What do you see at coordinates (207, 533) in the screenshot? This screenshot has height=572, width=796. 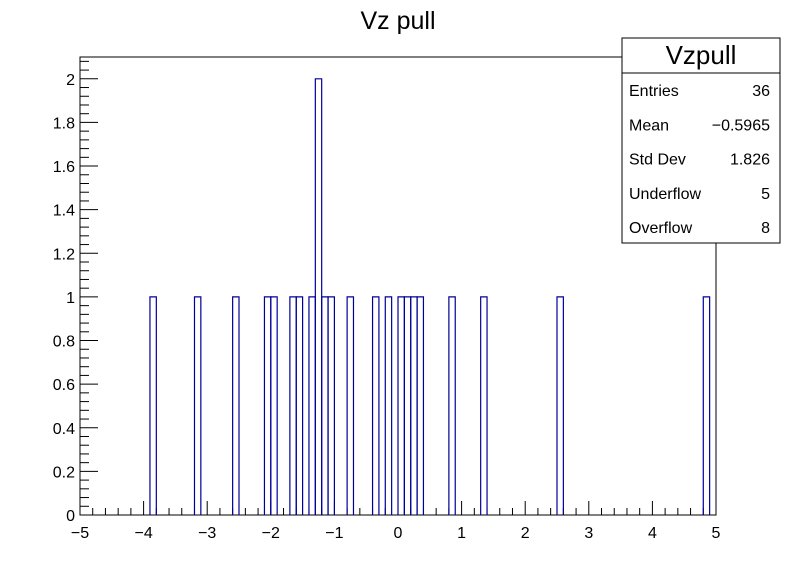 I see `x-tick-label: −3` at bounding box center [207, 533].